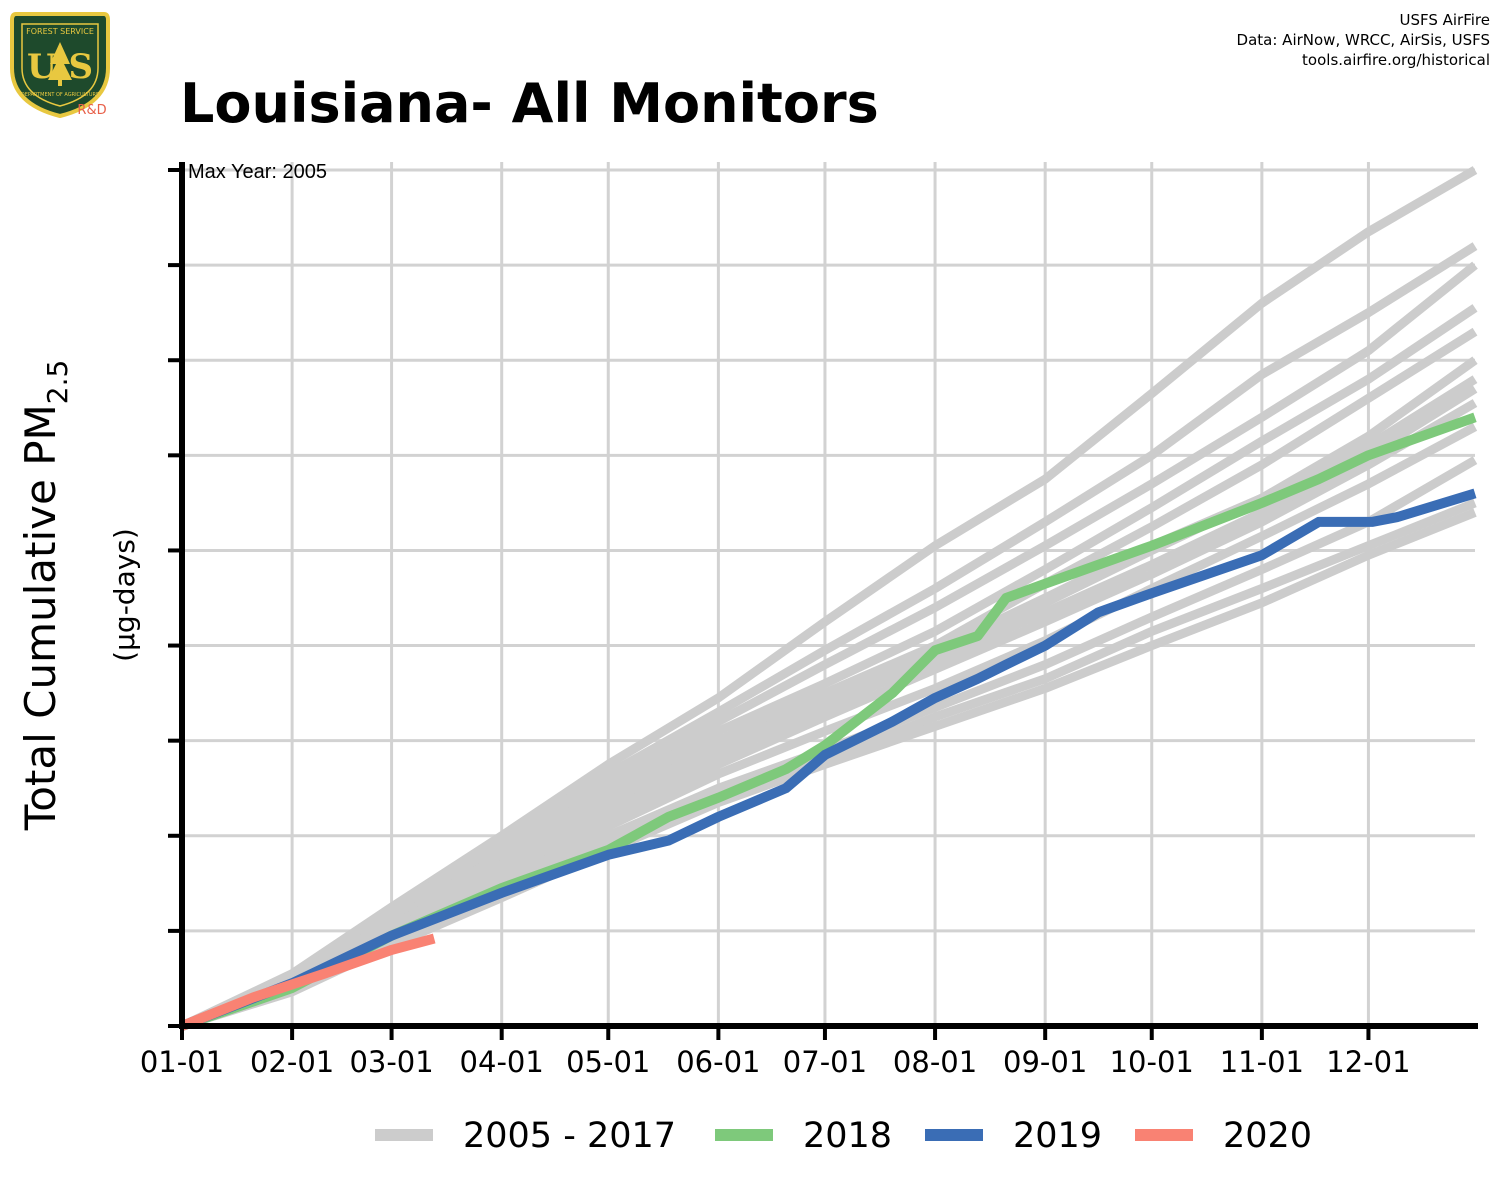  What do you see at coordinates (1045, 1062) in the screenshot?
I see `x-tick-label: 09-01` at bounding box center [1045, 1062].